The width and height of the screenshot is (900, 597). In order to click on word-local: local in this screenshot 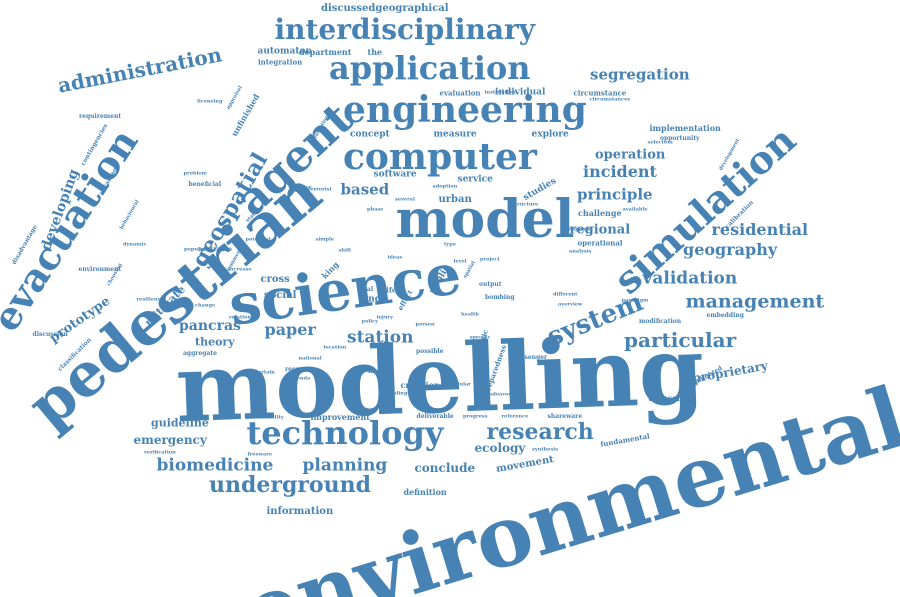, I will do `click(365, 289)`.